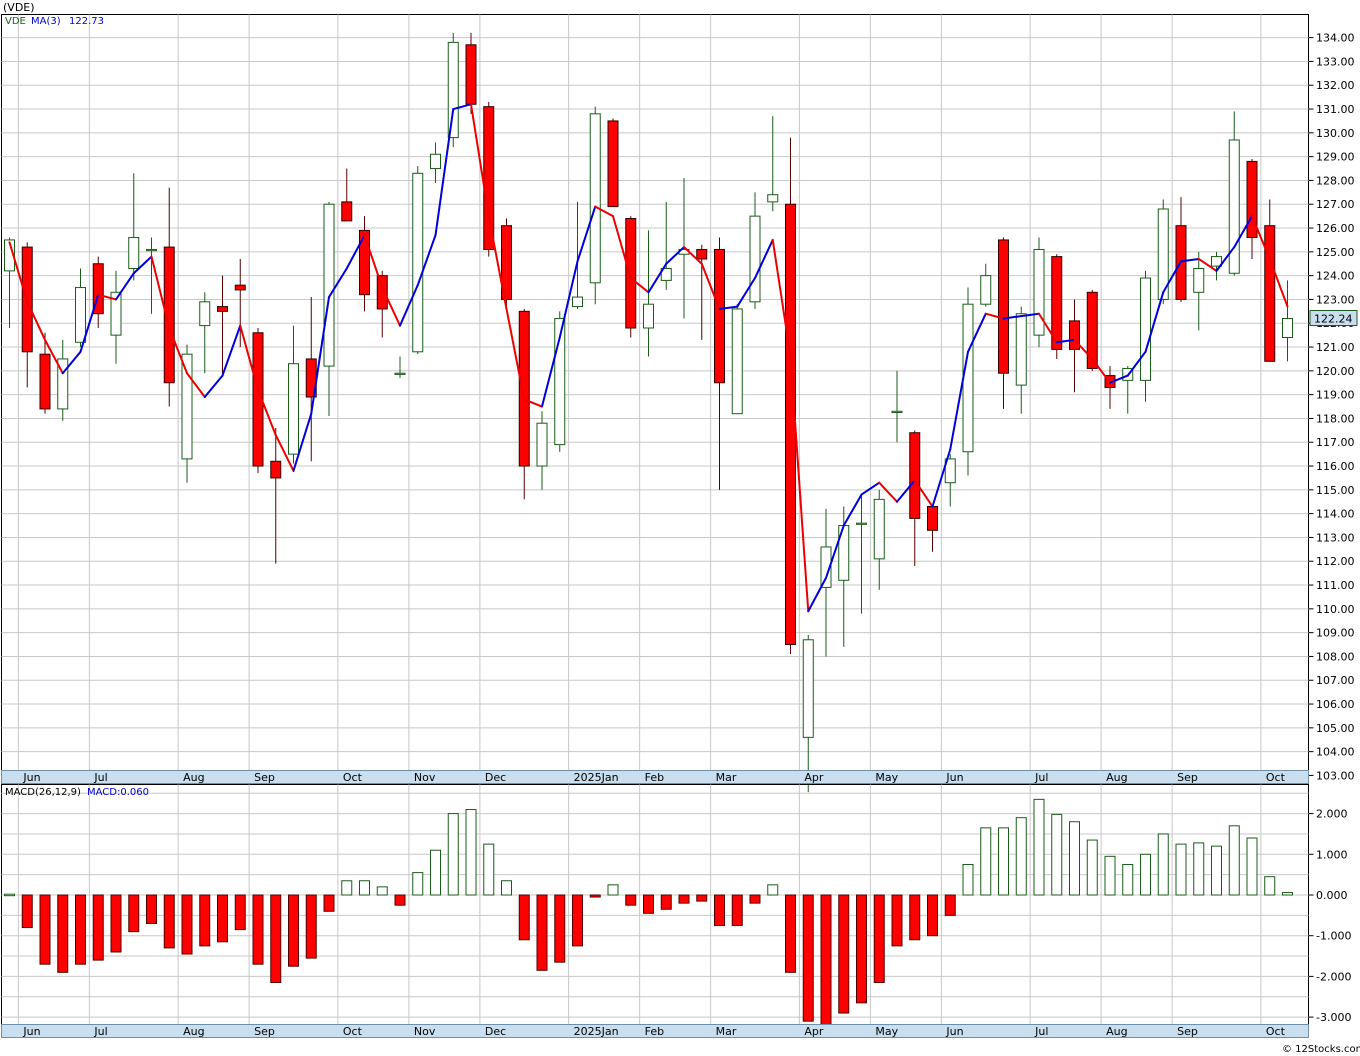 The height and width of the screenshot is (1056, 1360). I want to click on price-tick-label: 133.00, so click(1335, 61).